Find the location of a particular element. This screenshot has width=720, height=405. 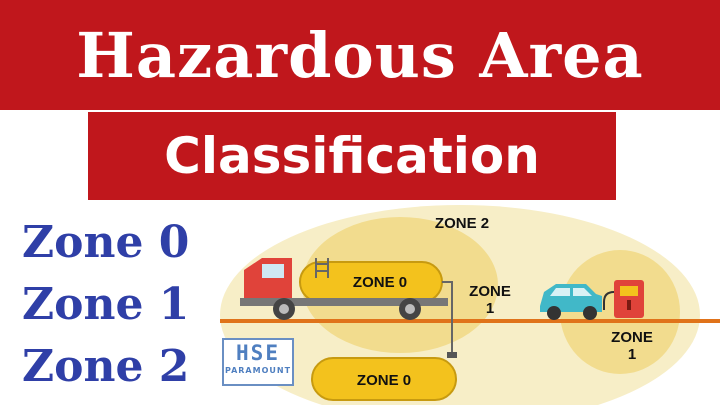

page-title: Hazardous Area is located at coordinates (360, 55).